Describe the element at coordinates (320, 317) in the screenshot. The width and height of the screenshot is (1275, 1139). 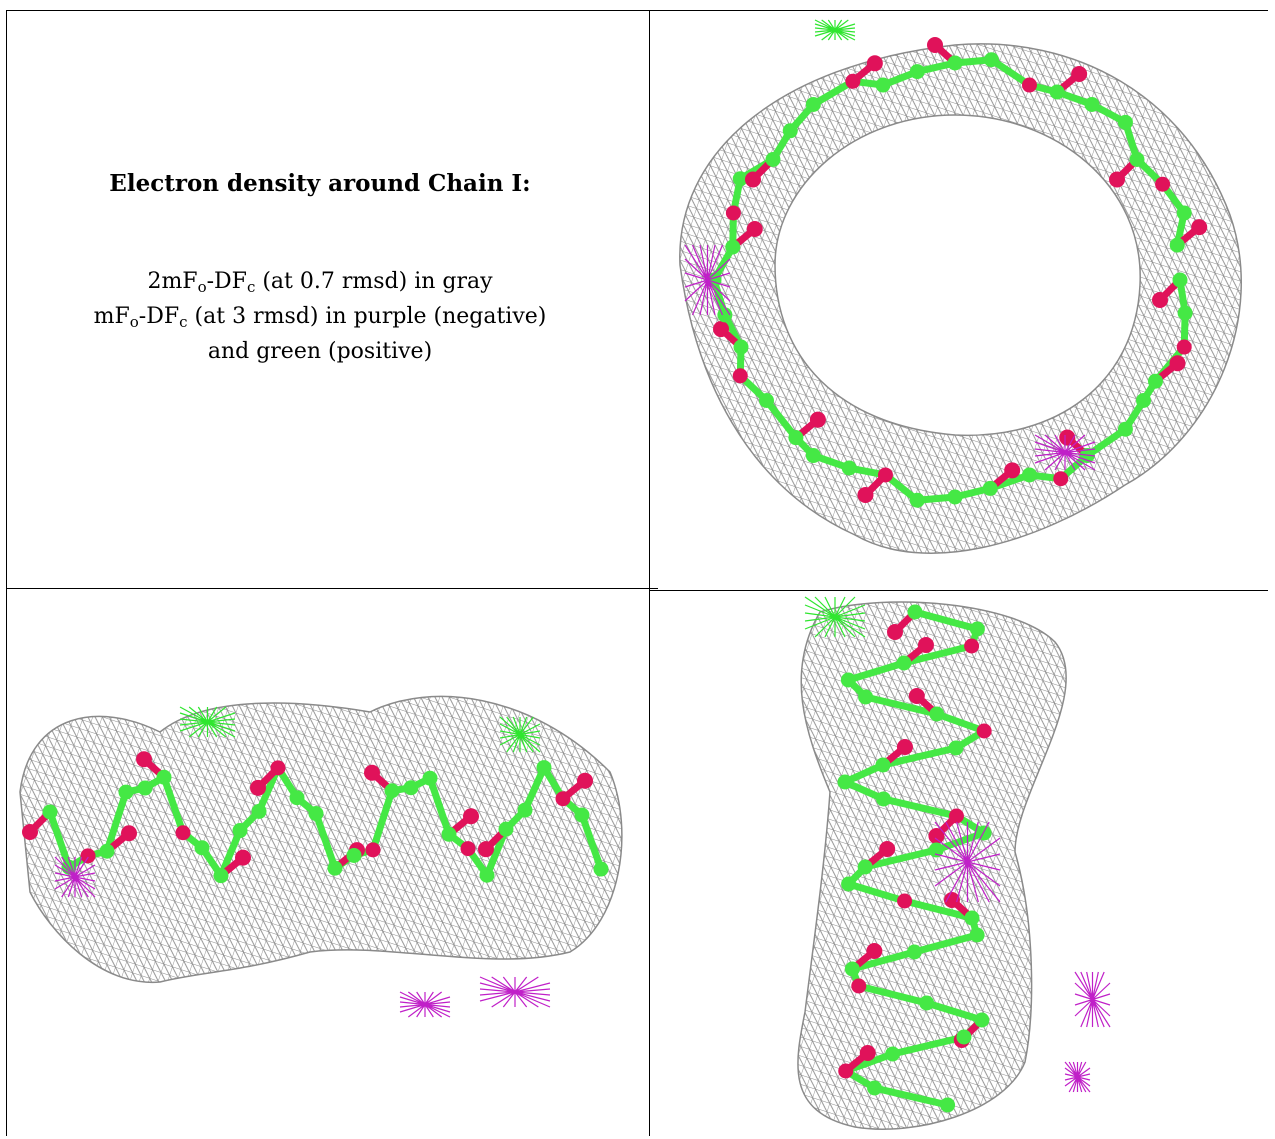
I see `caption-line-fofc: mFo-DFc (at 3 rmsd) in purple (negative)` at that location.